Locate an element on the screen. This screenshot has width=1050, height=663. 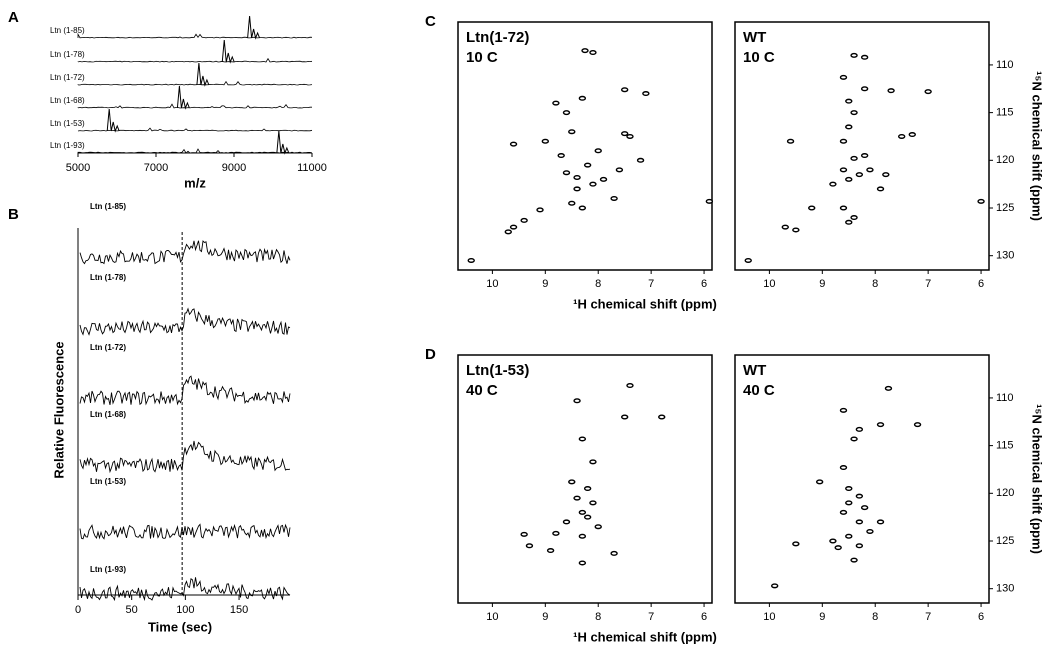
trace-baseline is located at coordinates (195, 83).